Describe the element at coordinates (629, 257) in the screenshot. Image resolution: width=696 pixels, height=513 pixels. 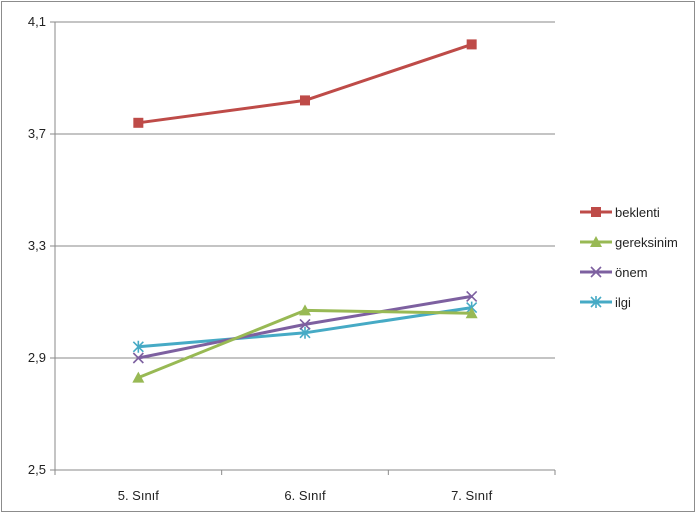
I see `legend: beklenti gereksinim önem ilgi` at that location.